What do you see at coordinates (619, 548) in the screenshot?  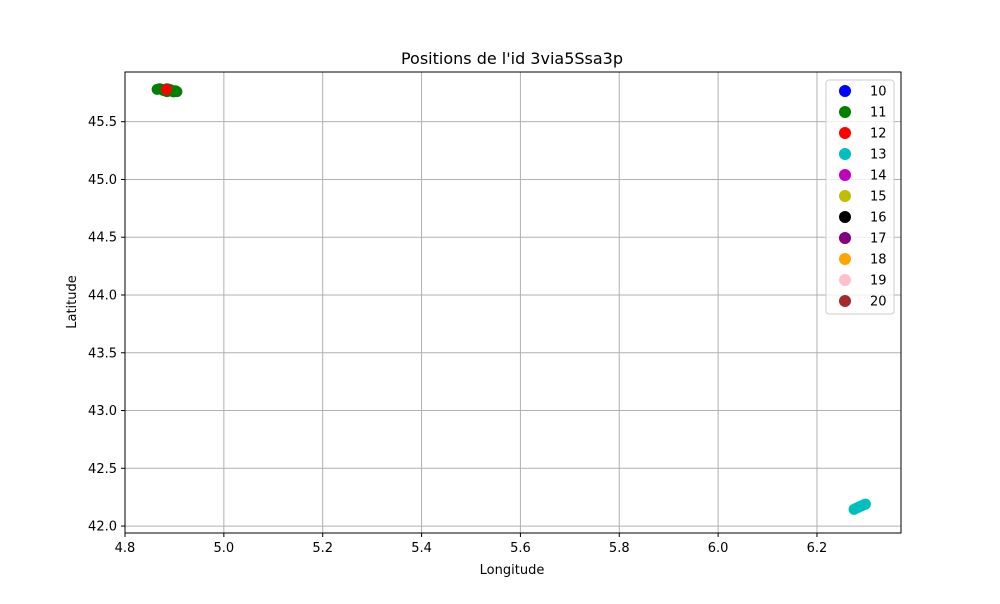 I see `x-tick-label: 5.8` at bounding box center [619, 548].